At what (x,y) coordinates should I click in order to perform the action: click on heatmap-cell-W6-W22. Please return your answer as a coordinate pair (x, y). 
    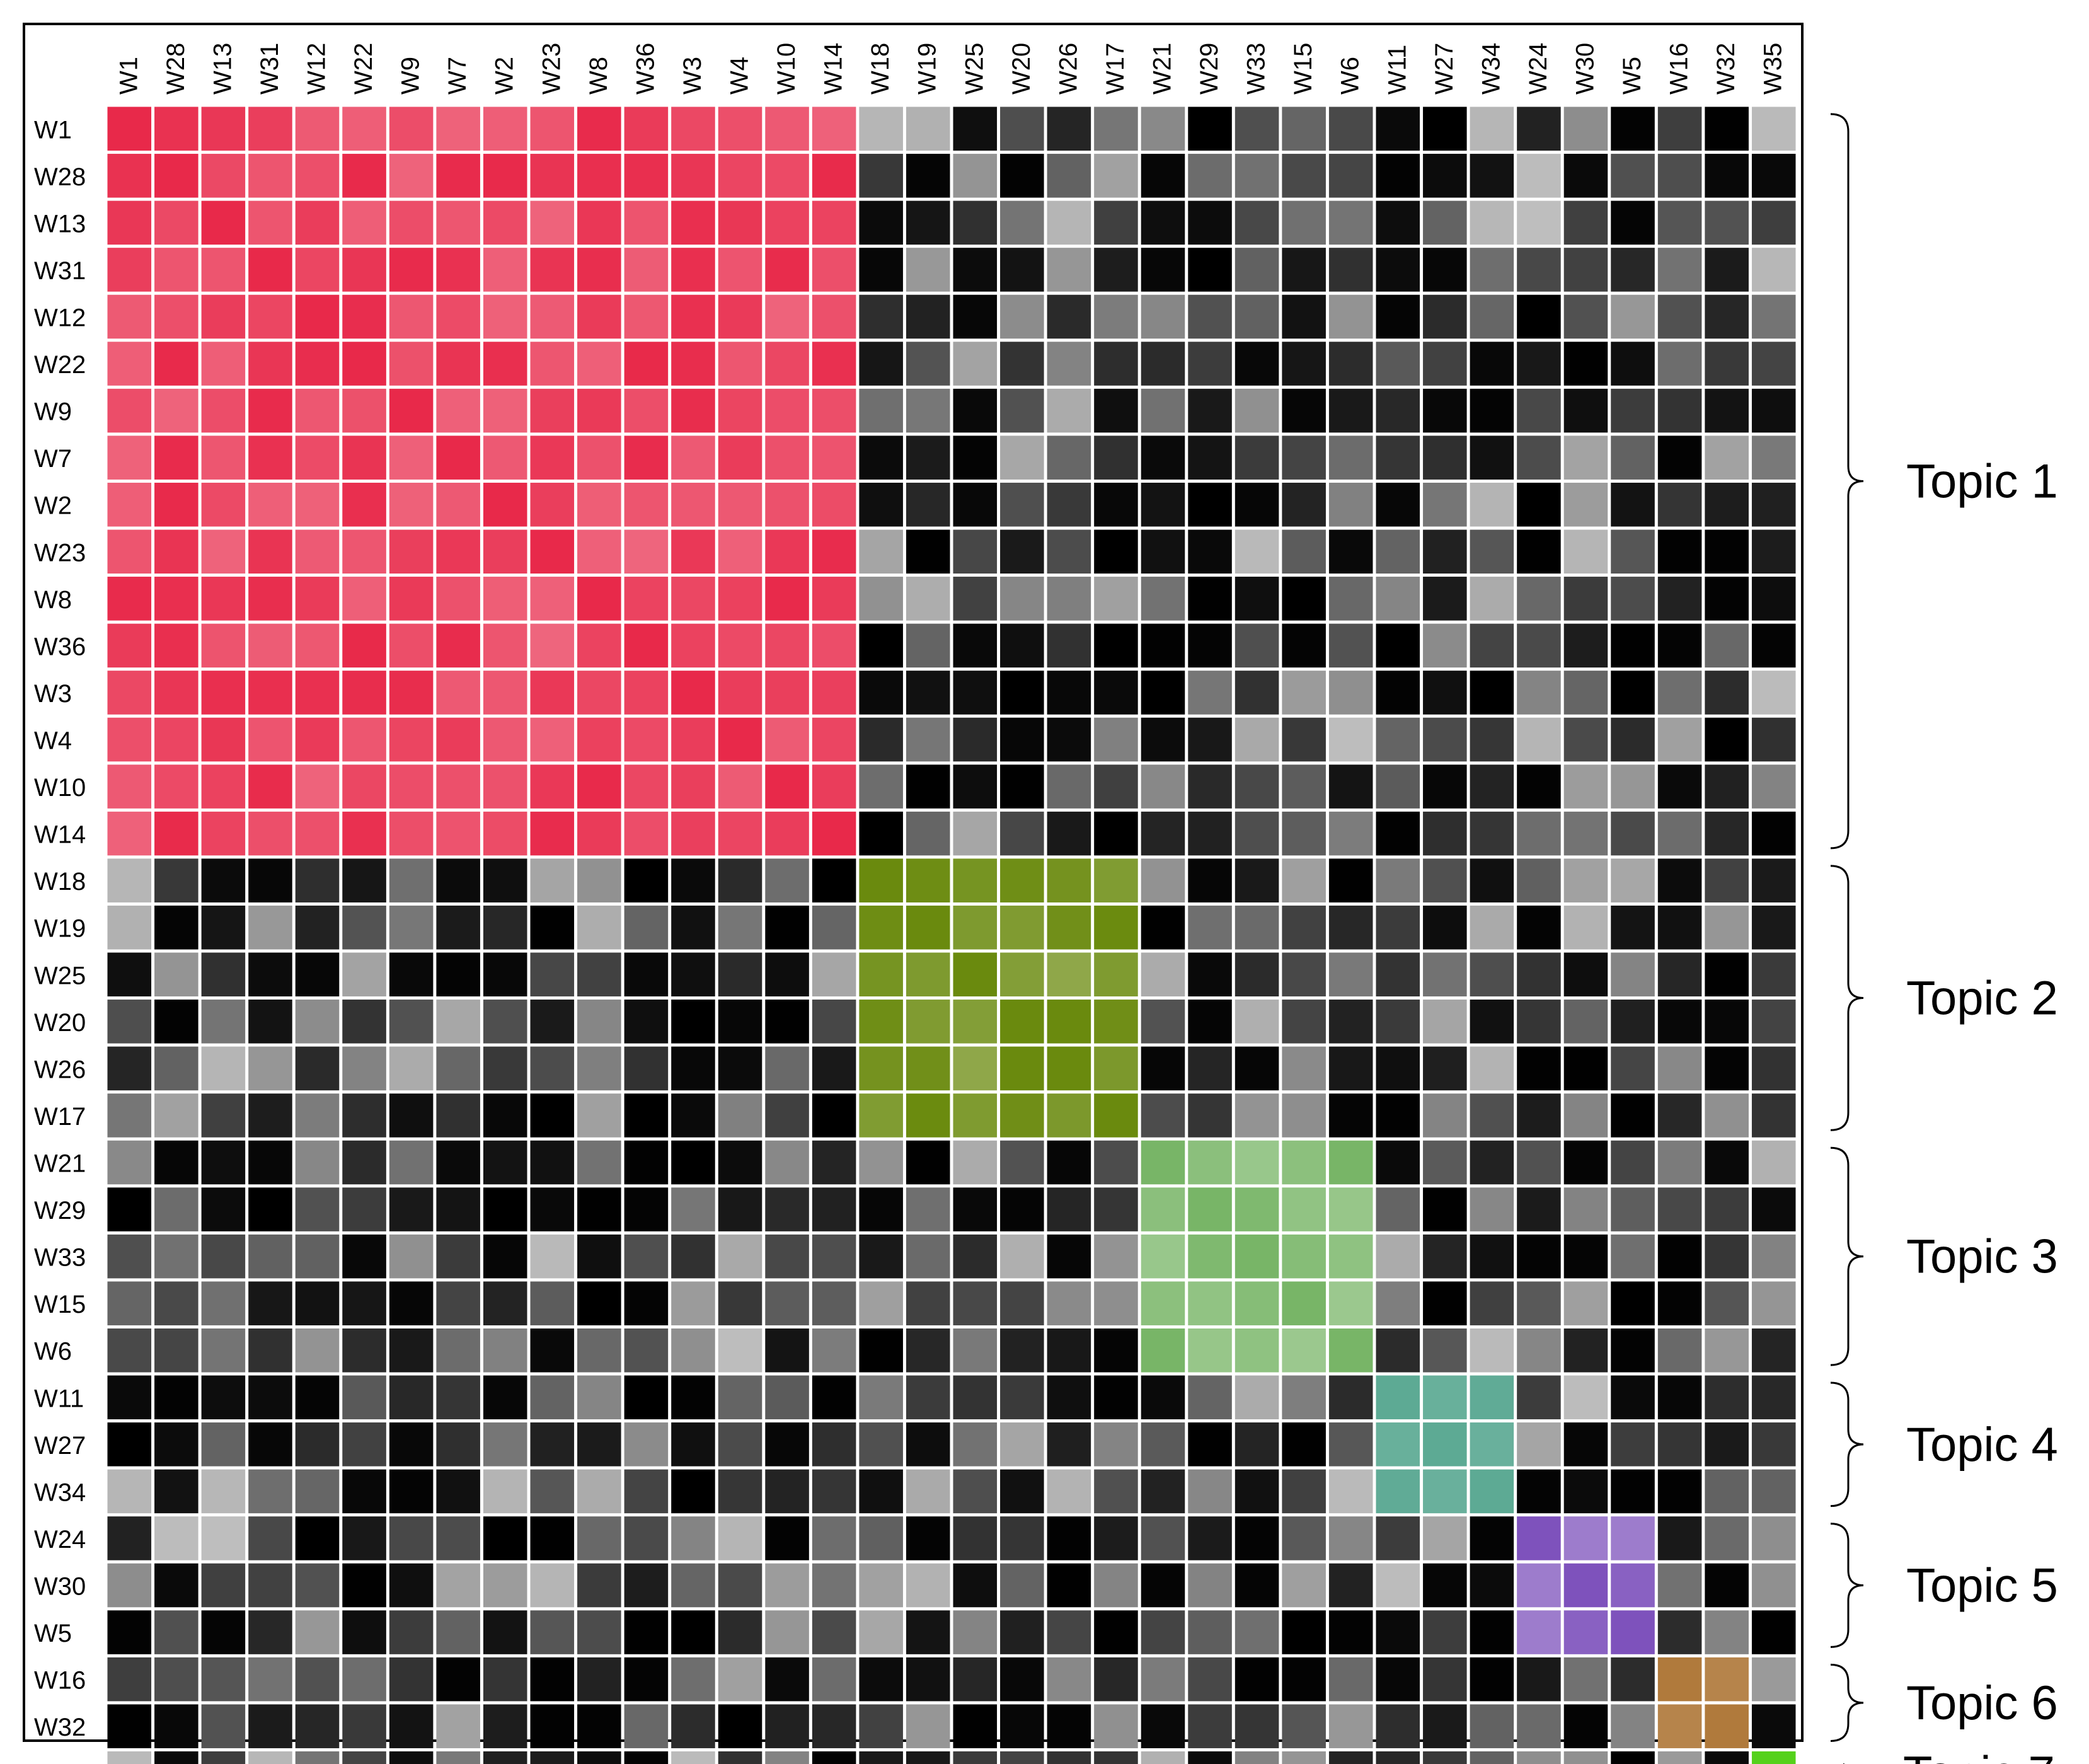
    Looking at the image, I should click on (364, 1351).